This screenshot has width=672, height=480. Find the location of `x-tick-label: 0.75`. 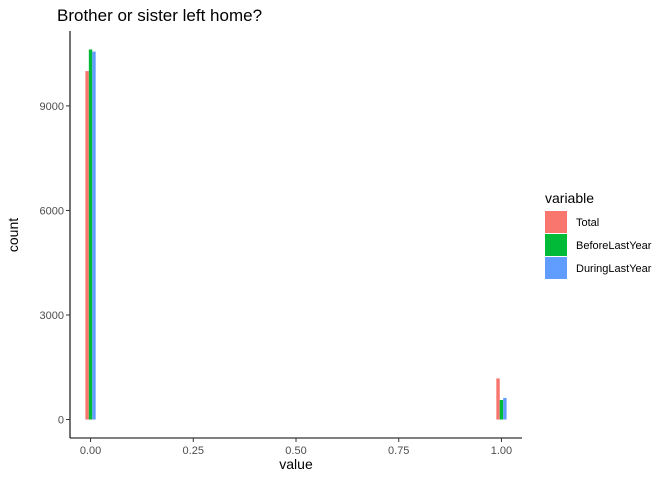

x-tick-label: 0.75 is located at coordinates (398, 451).